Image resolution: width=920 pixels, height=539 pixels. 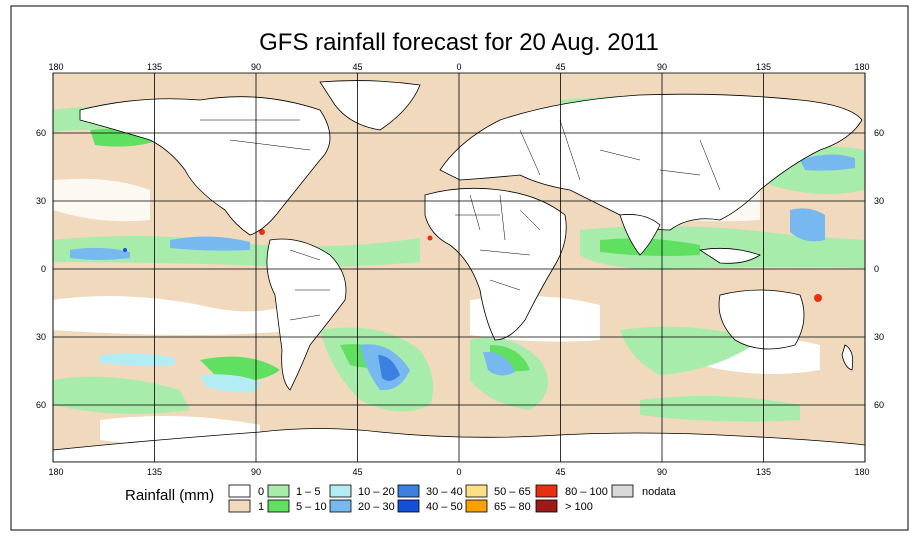 I want to click on new-zealand, so click(x=847, y=357).